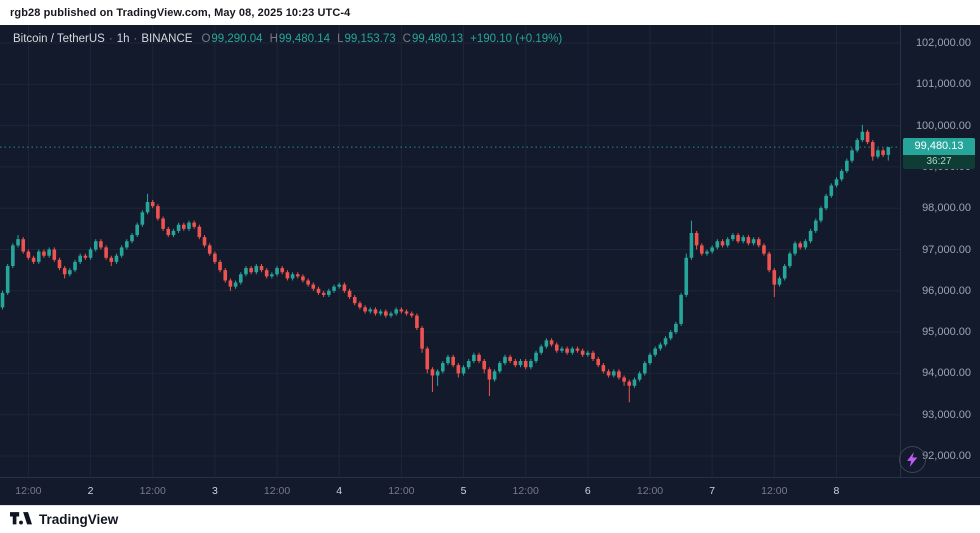  Describe the element at coordinates (304, 39) in the screenshot. I see `high-value: 99,480.14` at that location.